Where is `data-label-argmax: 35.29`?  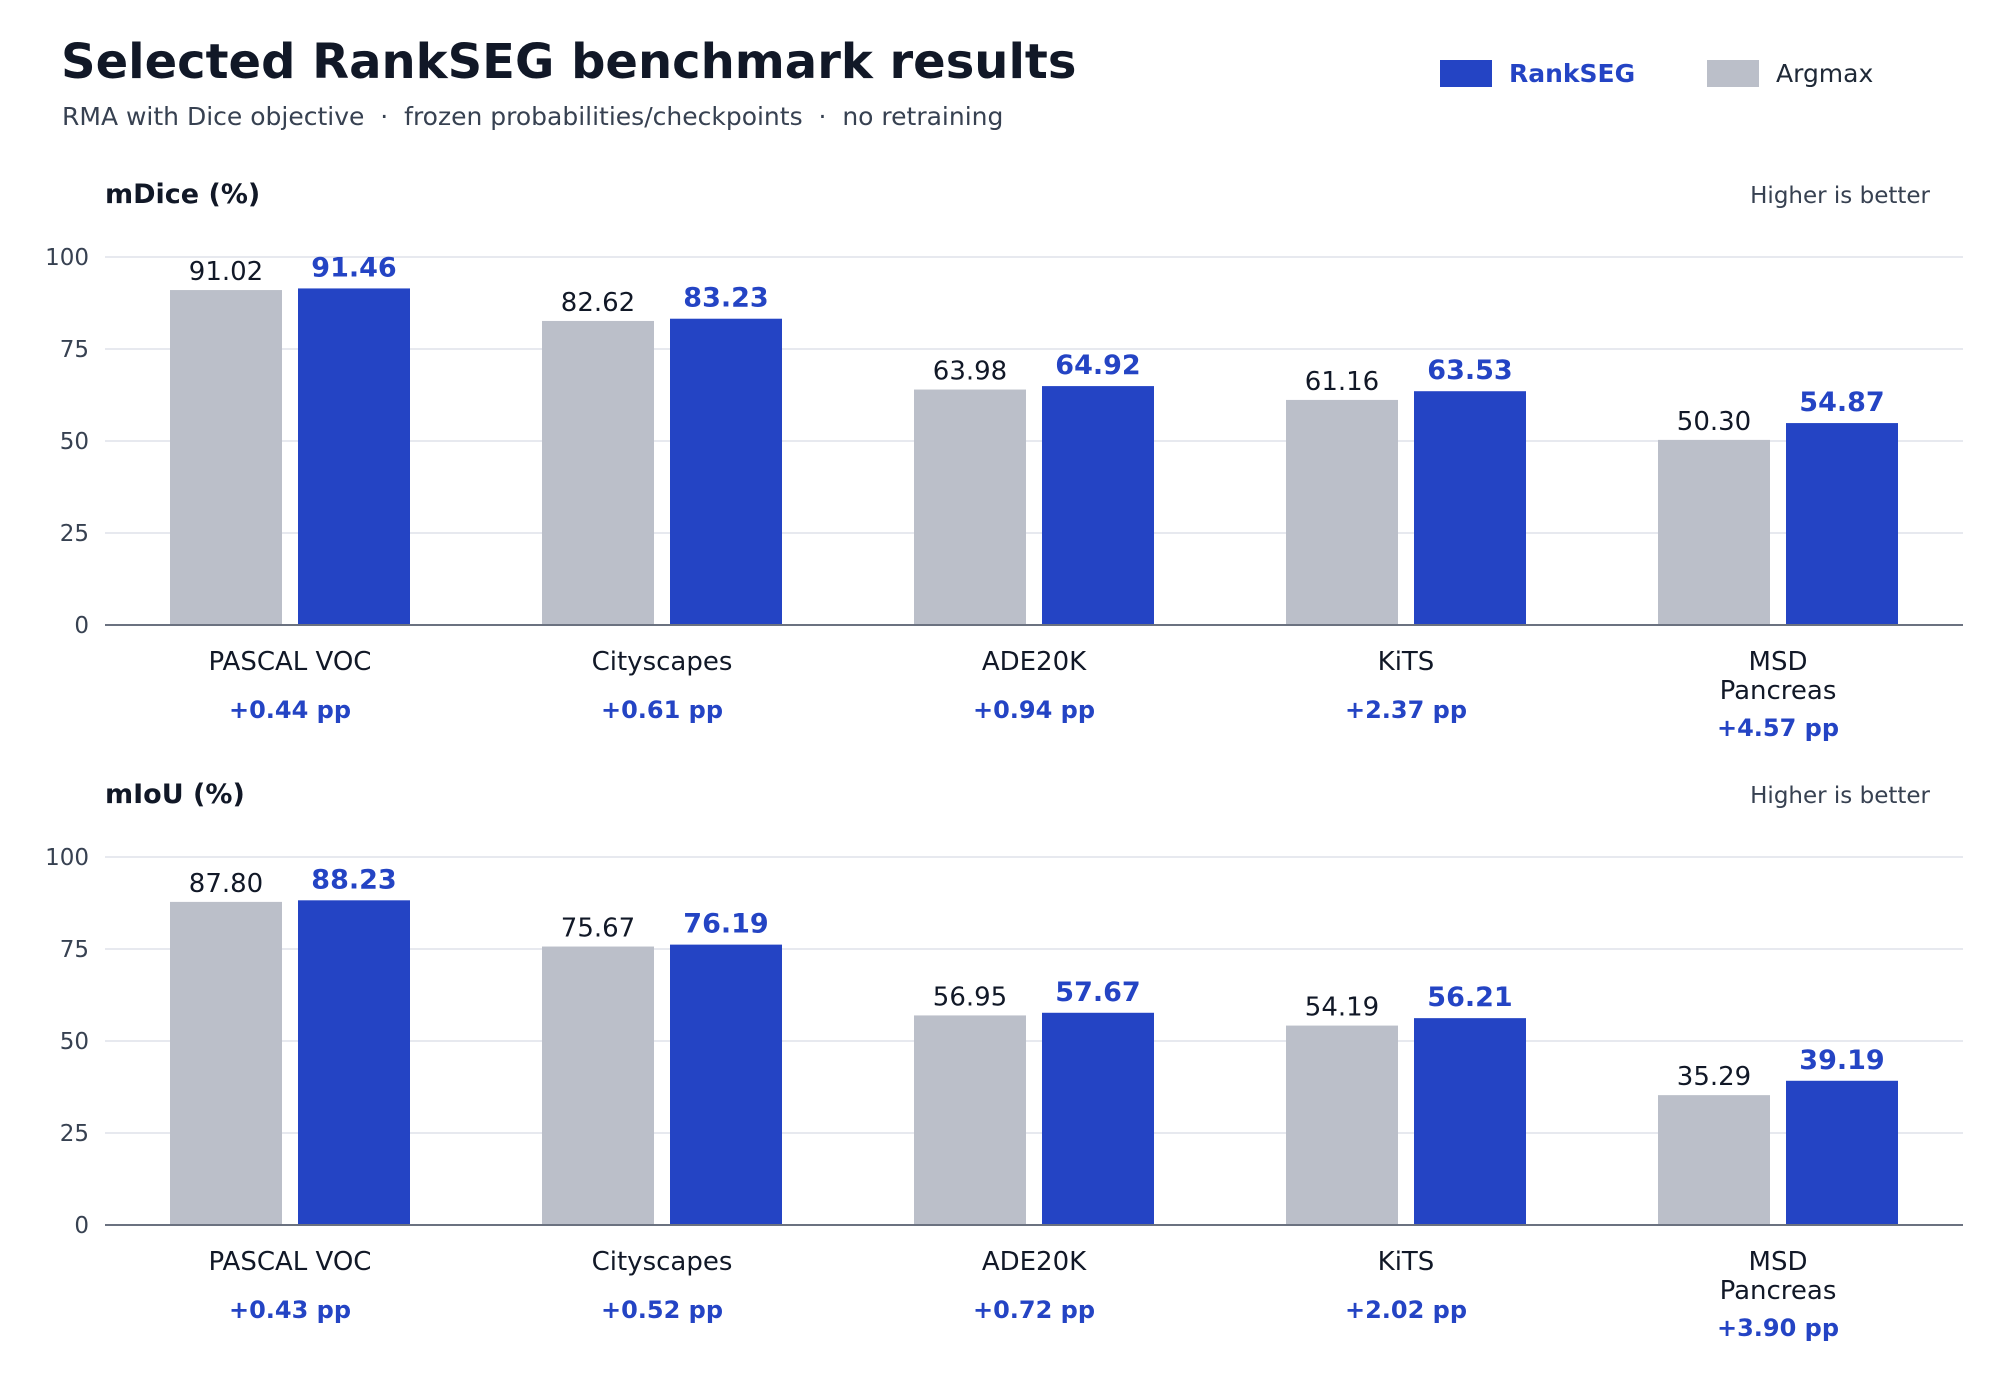 data-label-argmax: 35.29 is located at coordinates (1714, 1077).